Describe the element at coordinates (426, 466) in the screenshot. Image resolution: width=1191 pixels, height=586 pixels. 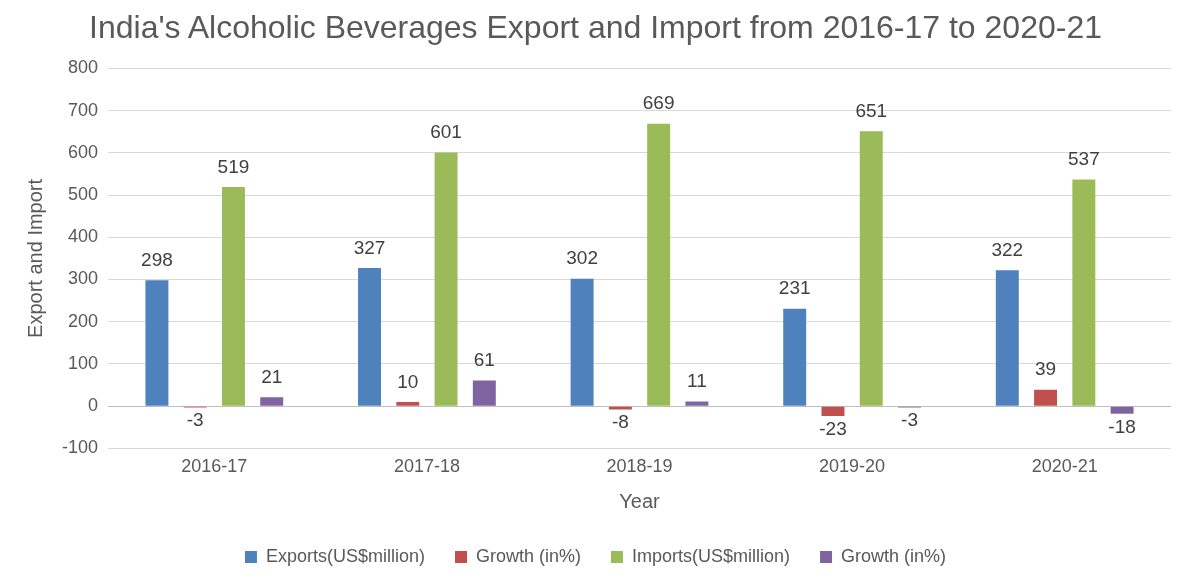
I see `x-tick-label: 2017-18` at that location.